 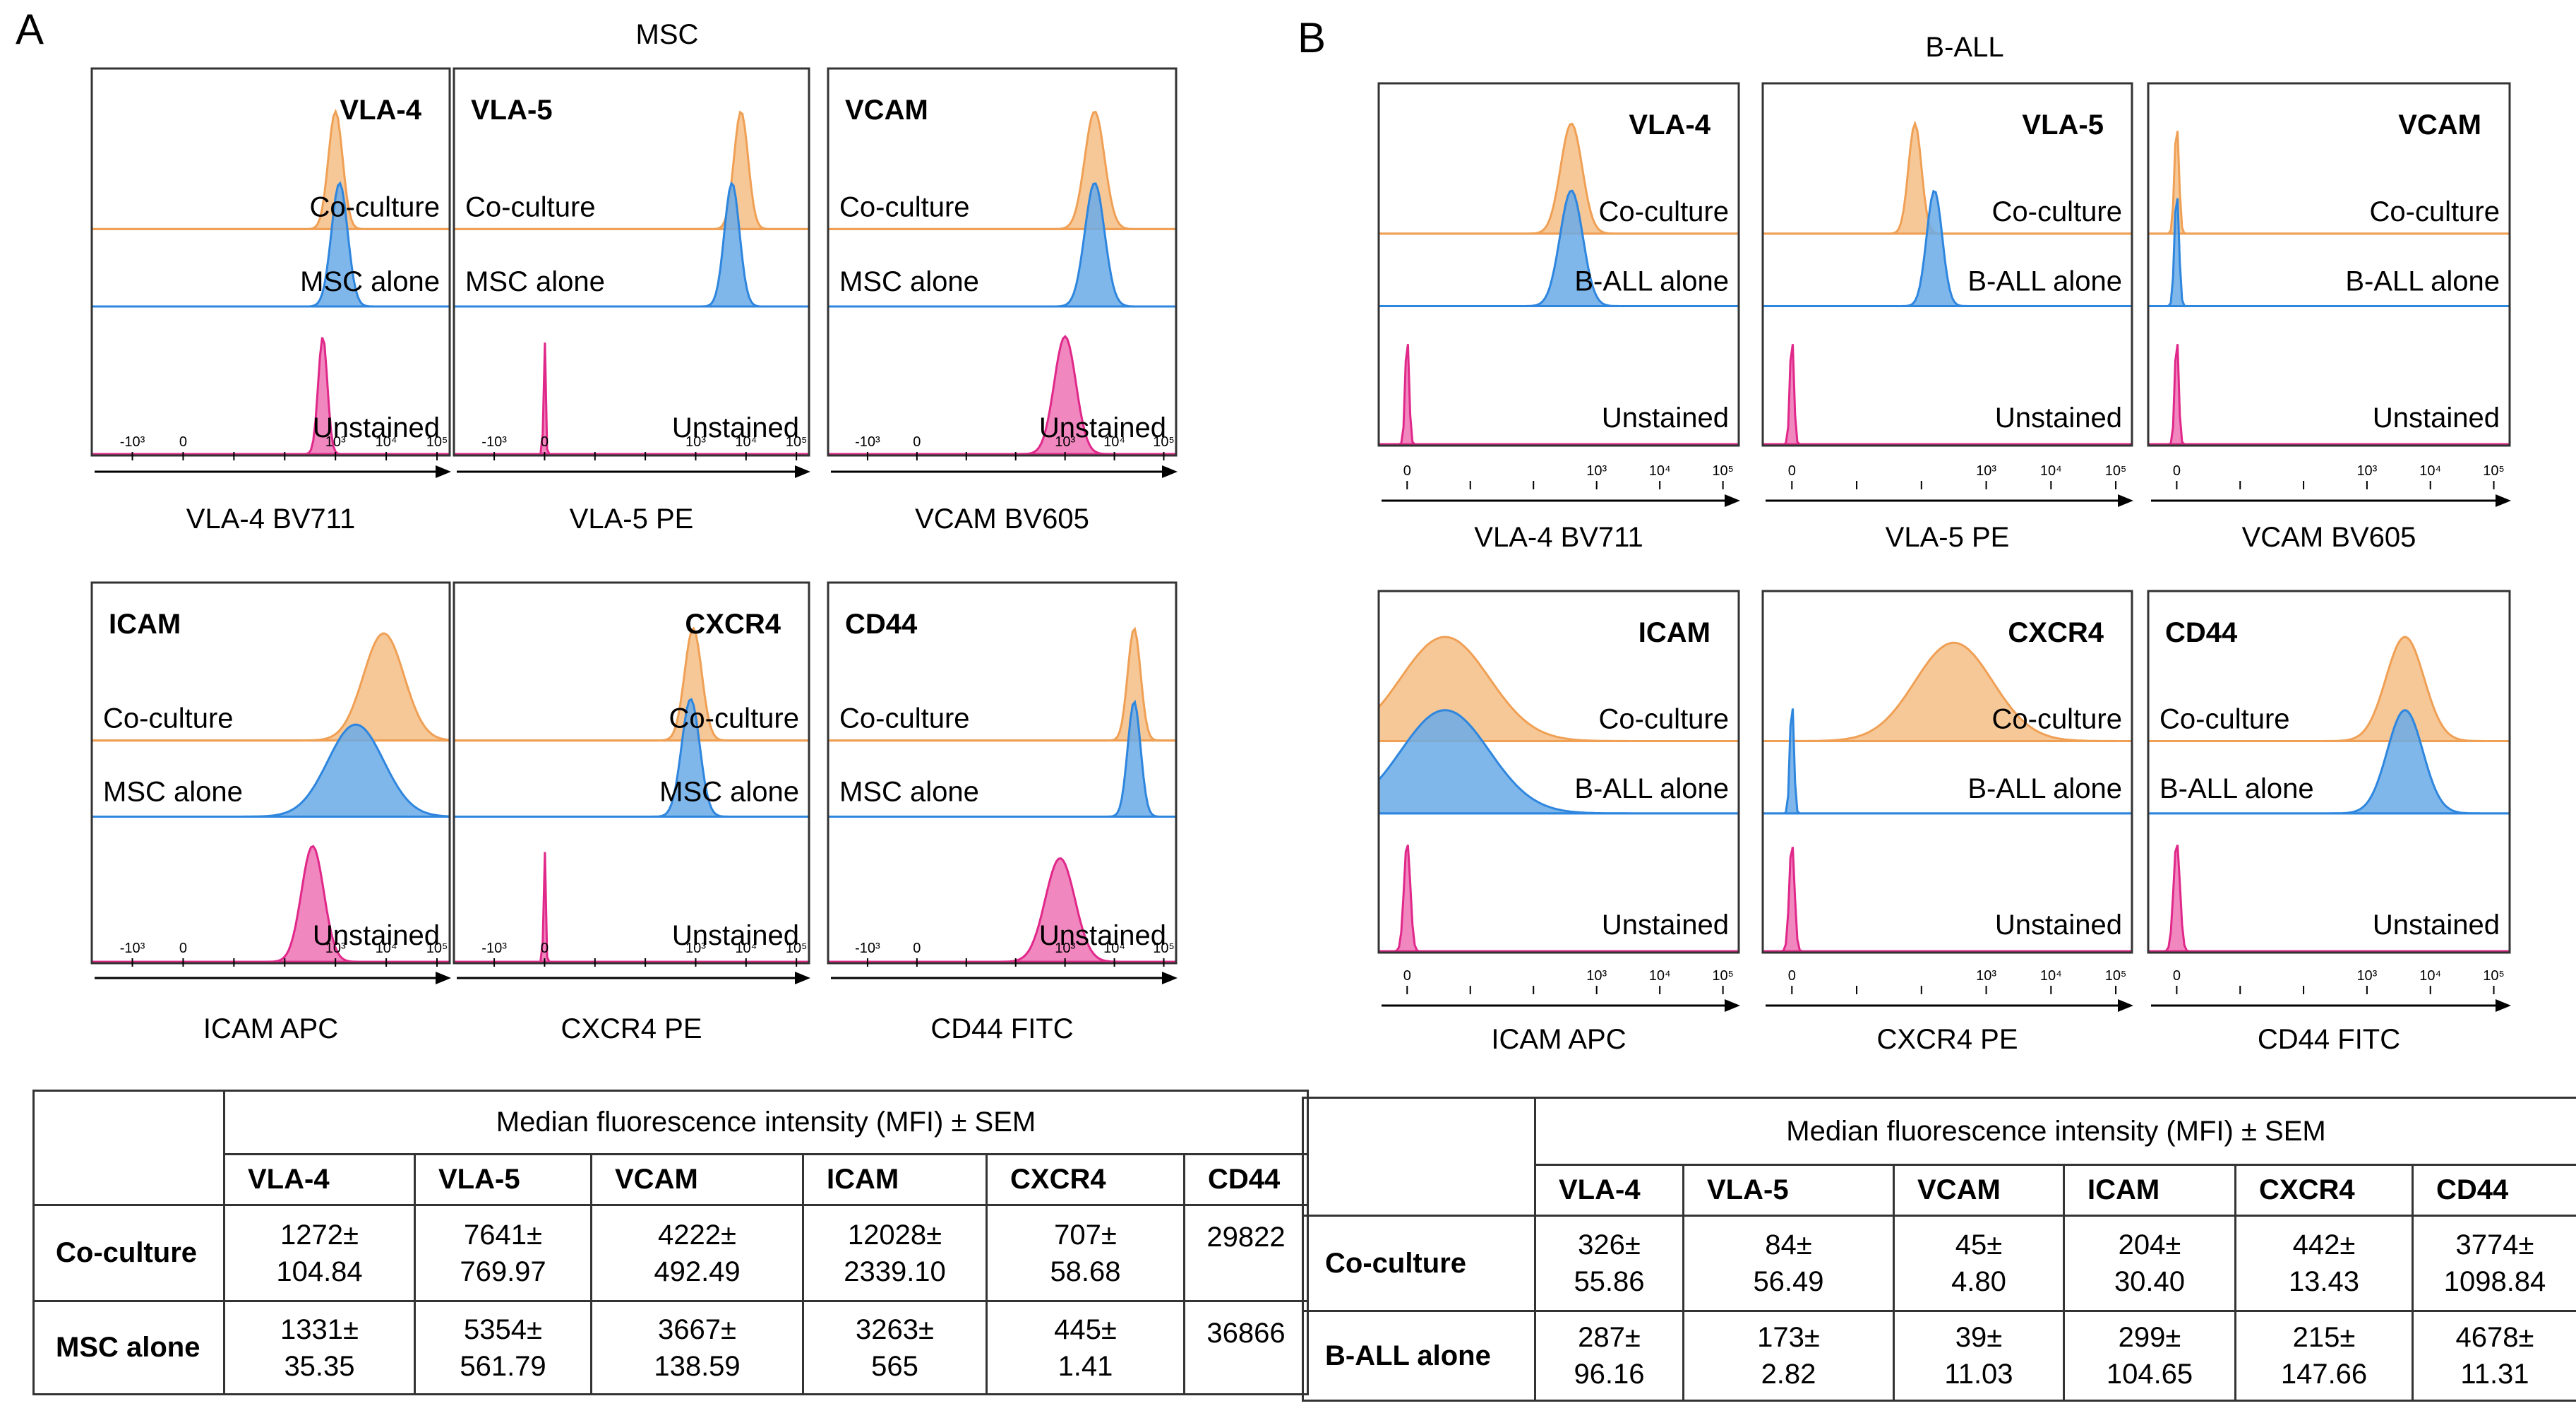 I want to click on mfi-median: 326±, so click(x=1609, y=1244).